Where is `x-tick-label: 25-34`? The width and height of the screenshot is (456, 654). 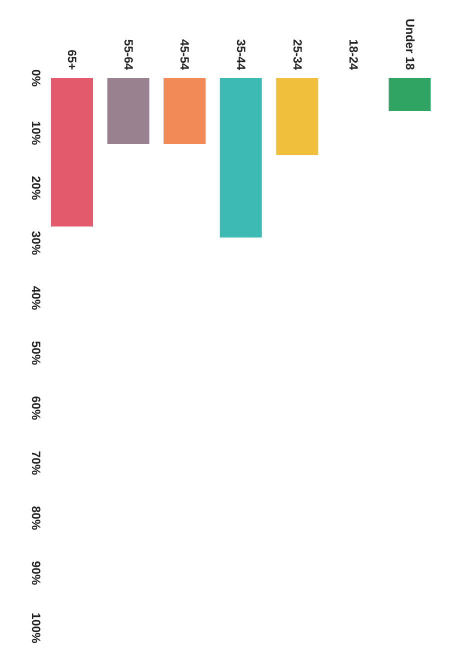 x-tick-label: 25-34 is located at coordinates (297, 54).